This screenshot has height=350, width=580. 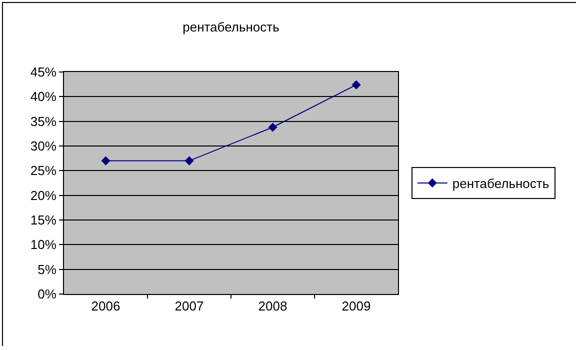 I want to click on y-tick-label: 10%, so click(x=43, y=244).